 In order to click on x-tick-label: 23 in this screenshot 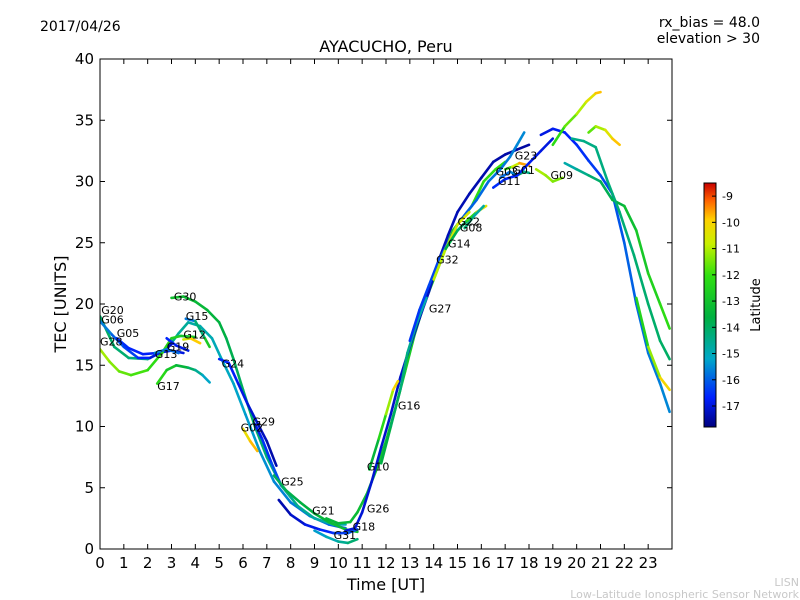, I will do `click(648, 563)`.